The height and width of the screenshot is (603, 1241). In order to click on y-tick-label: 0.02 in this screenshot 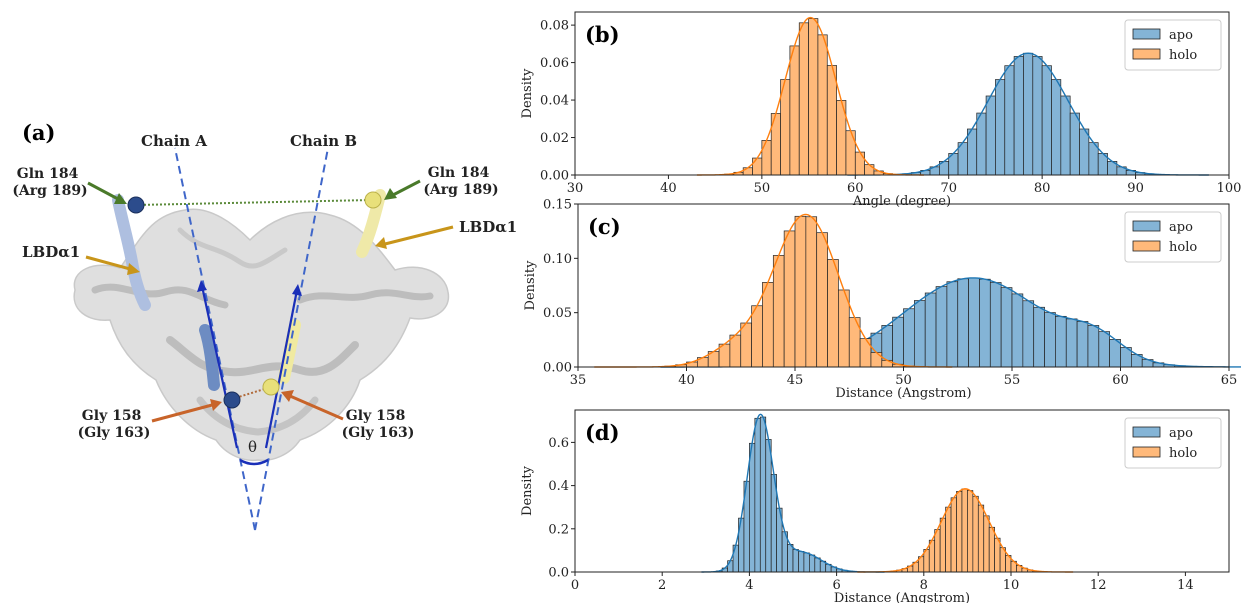, I will do `click(554, 138)`.